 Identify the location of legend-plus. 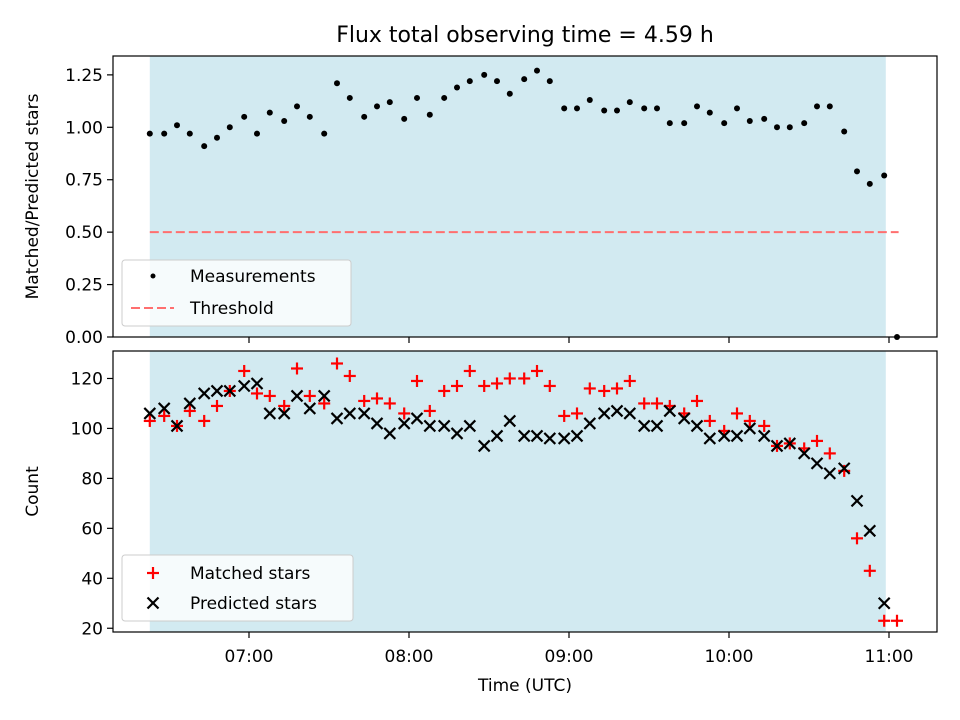
(153, 573).